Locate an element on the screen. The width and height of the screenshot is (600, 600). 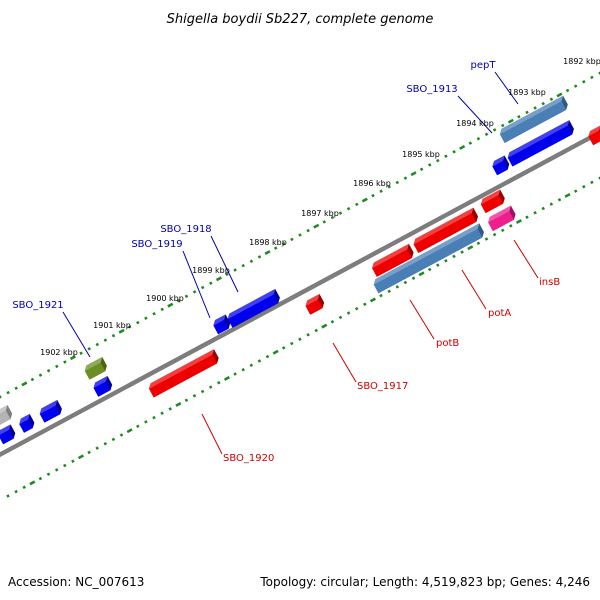
accession-text: Accession: NC_007613 is located at coordinates (76, 582).